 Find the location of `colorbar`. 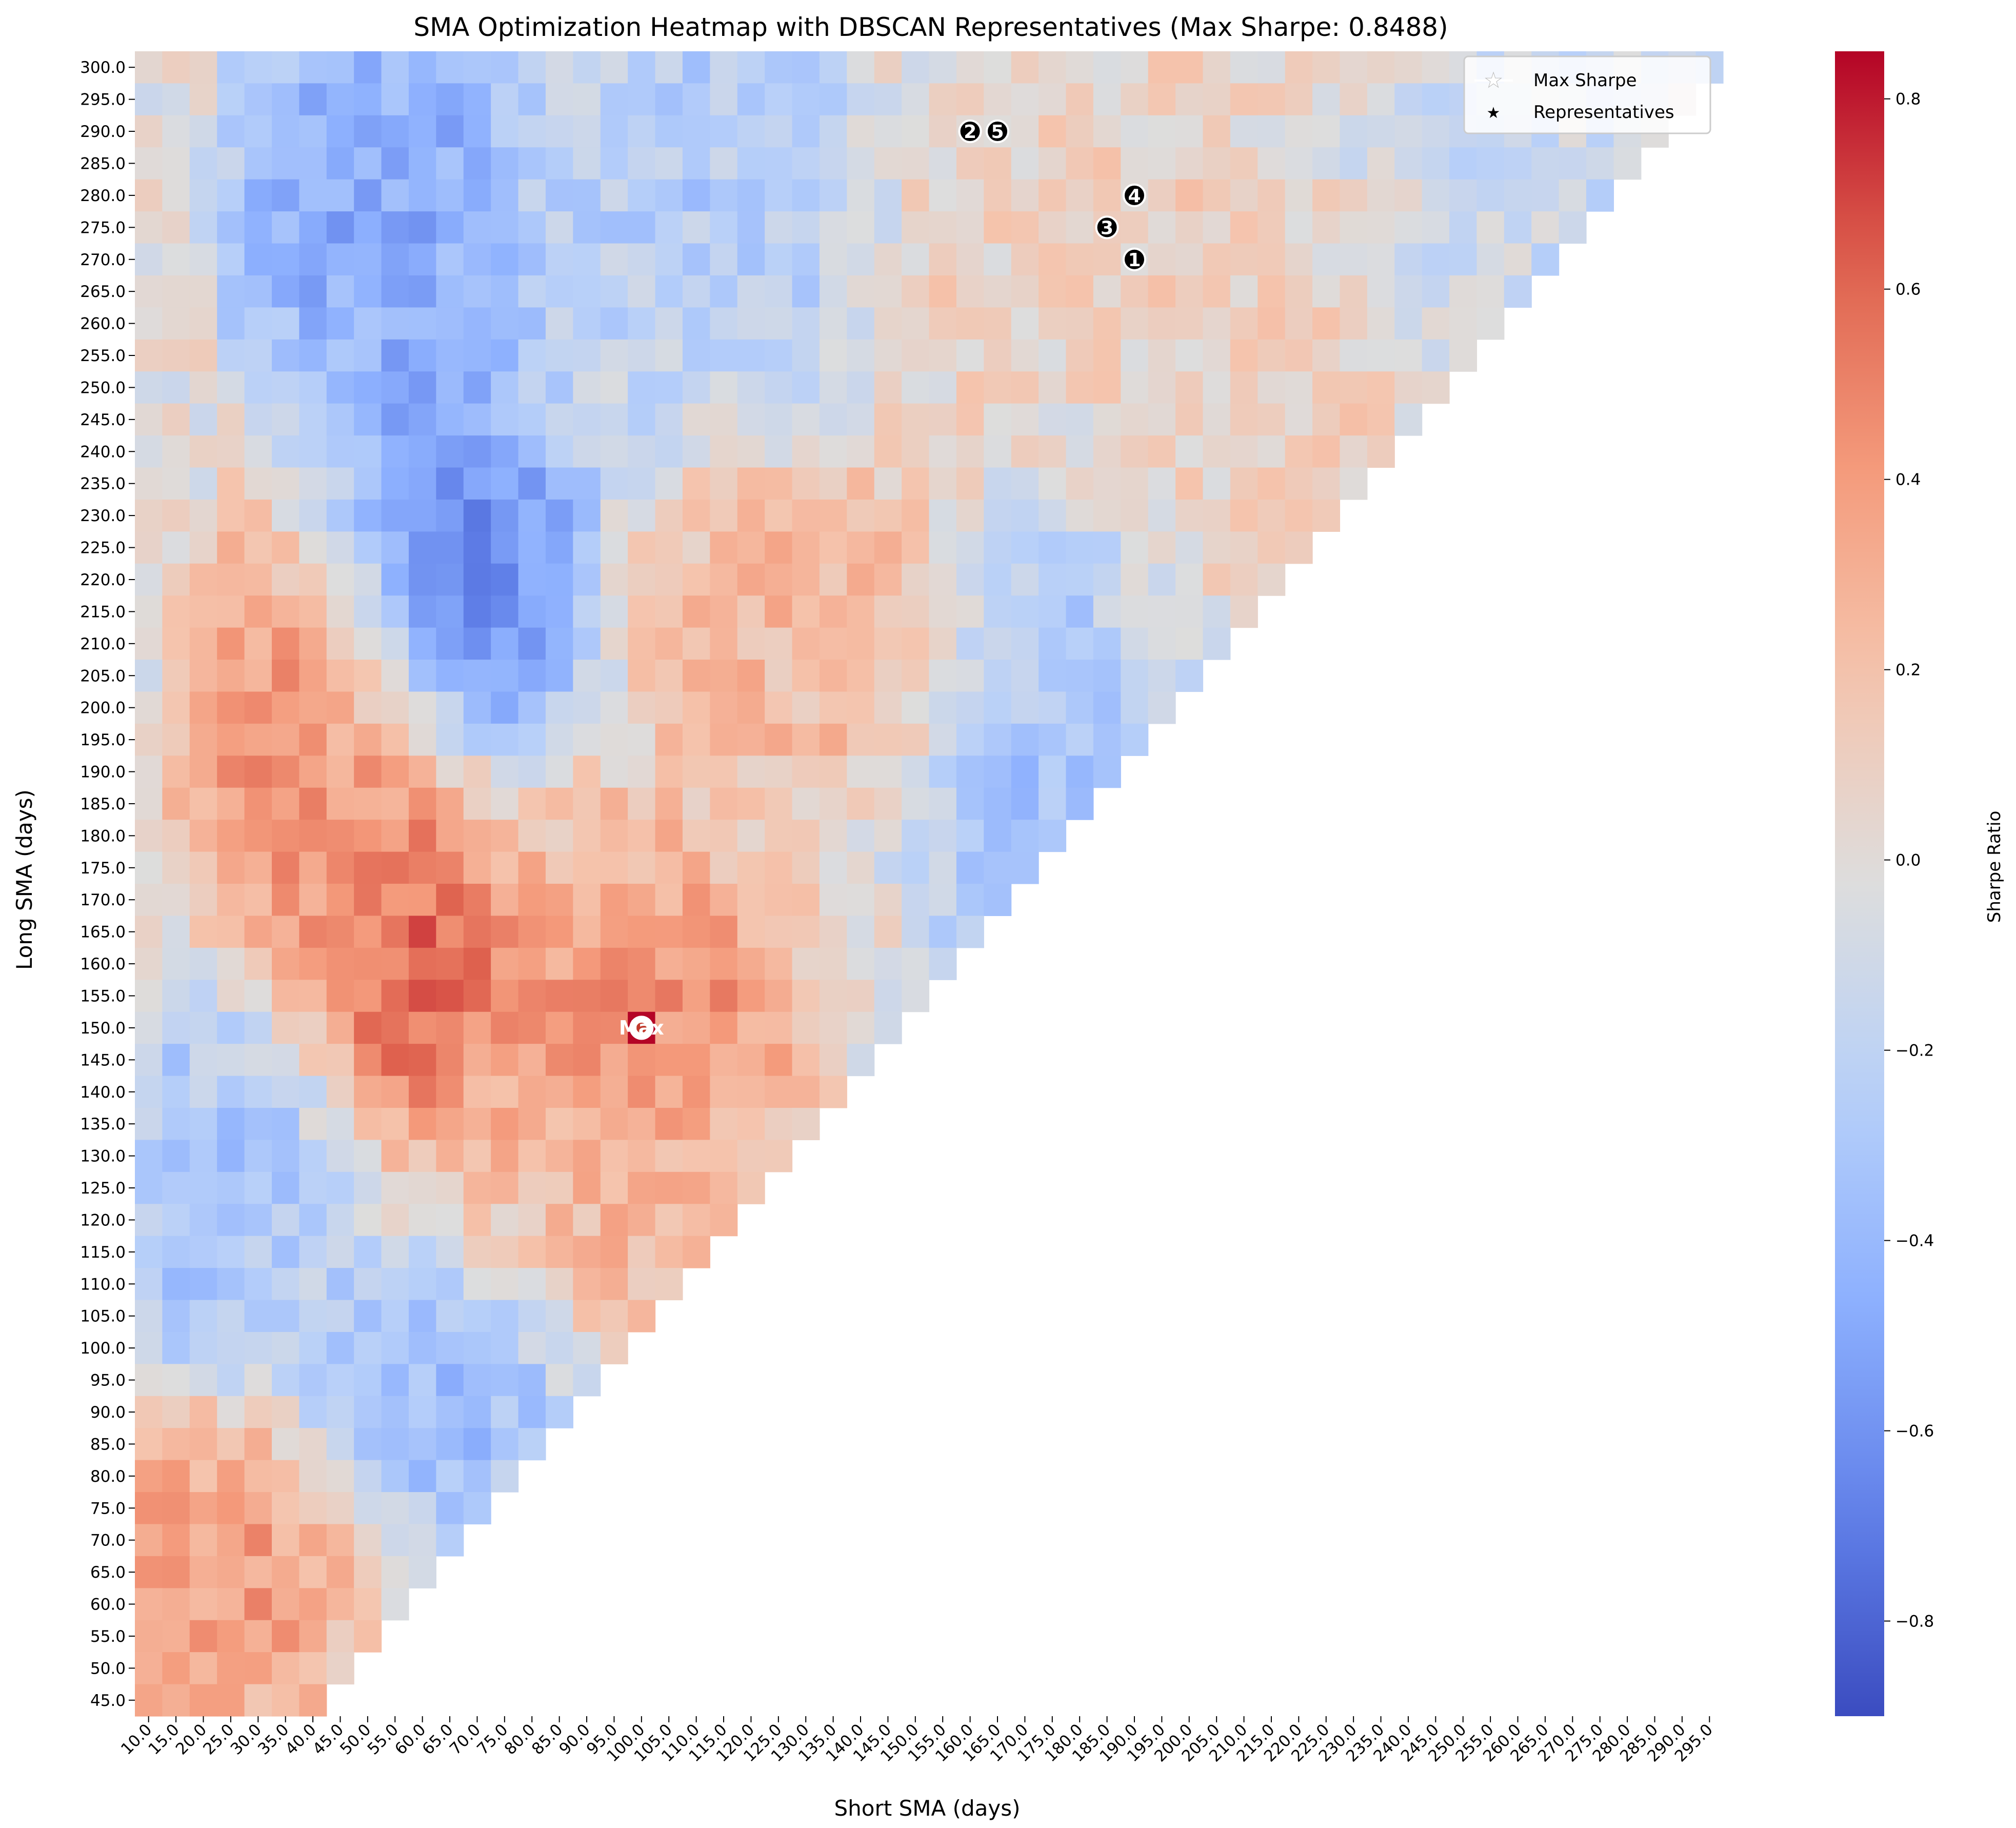

colorbar is located at coordinates (1859, 884).